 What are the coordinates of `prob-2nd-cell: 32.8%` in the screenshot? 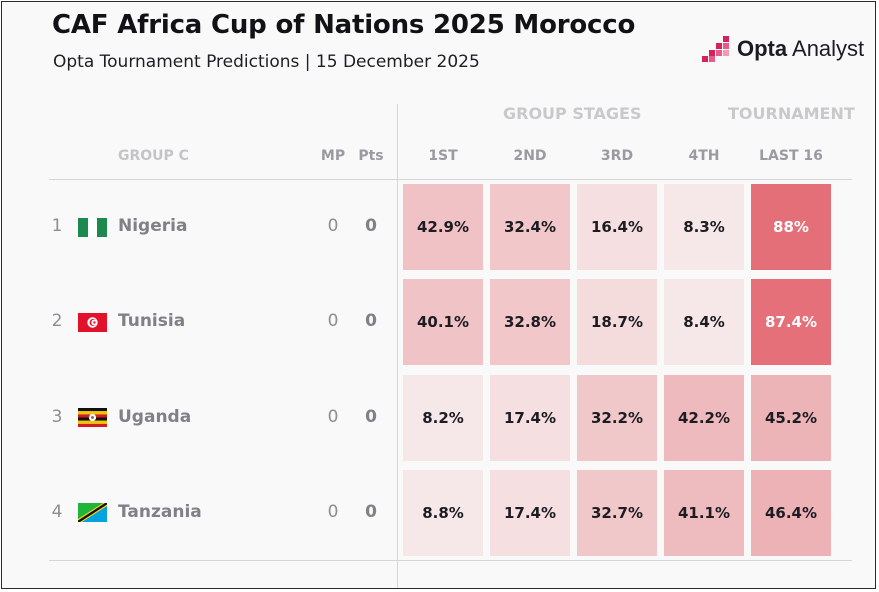 It's located at (530, 322).